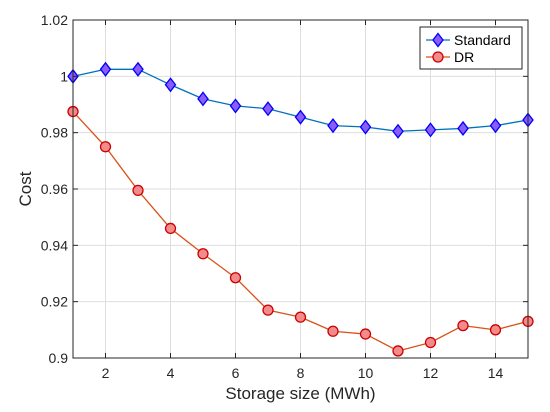 The image size is (550, 412). Describe the element at coordinates (54, 133) in the screenshot. I see `y-tick-label-4: 0.98` at that location.